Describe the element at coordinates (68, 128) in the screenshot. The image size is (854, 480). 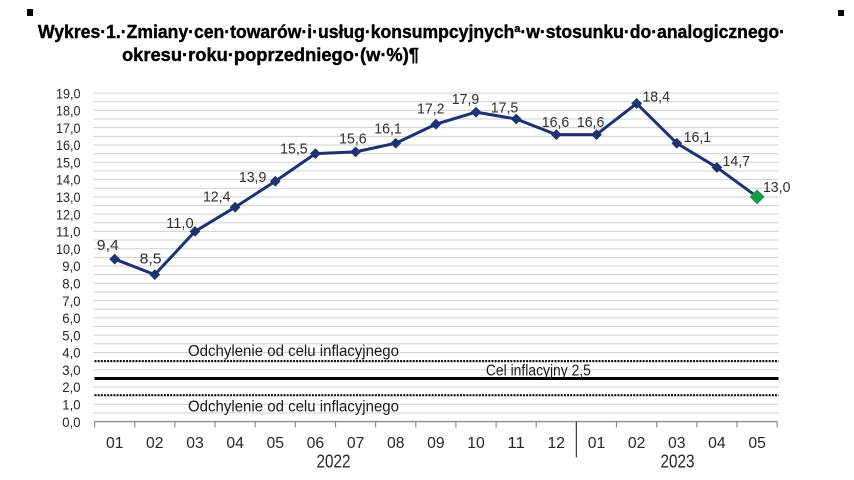
I see `svg-text: 17,0` at that location.